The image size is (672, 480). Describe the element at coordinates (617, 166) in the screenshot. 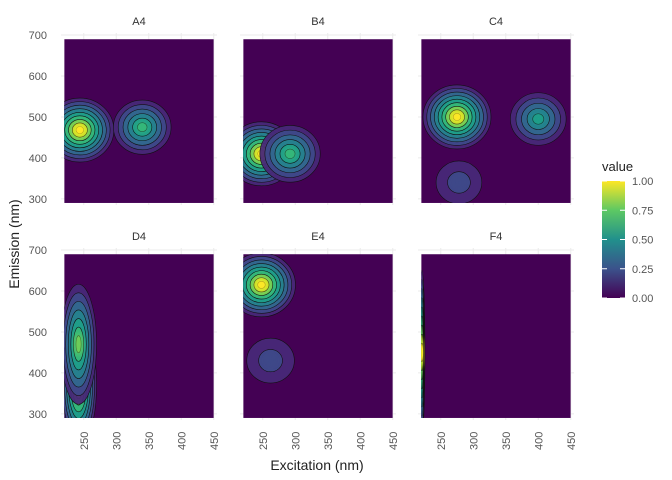

I see `legend-title: value` at that location.